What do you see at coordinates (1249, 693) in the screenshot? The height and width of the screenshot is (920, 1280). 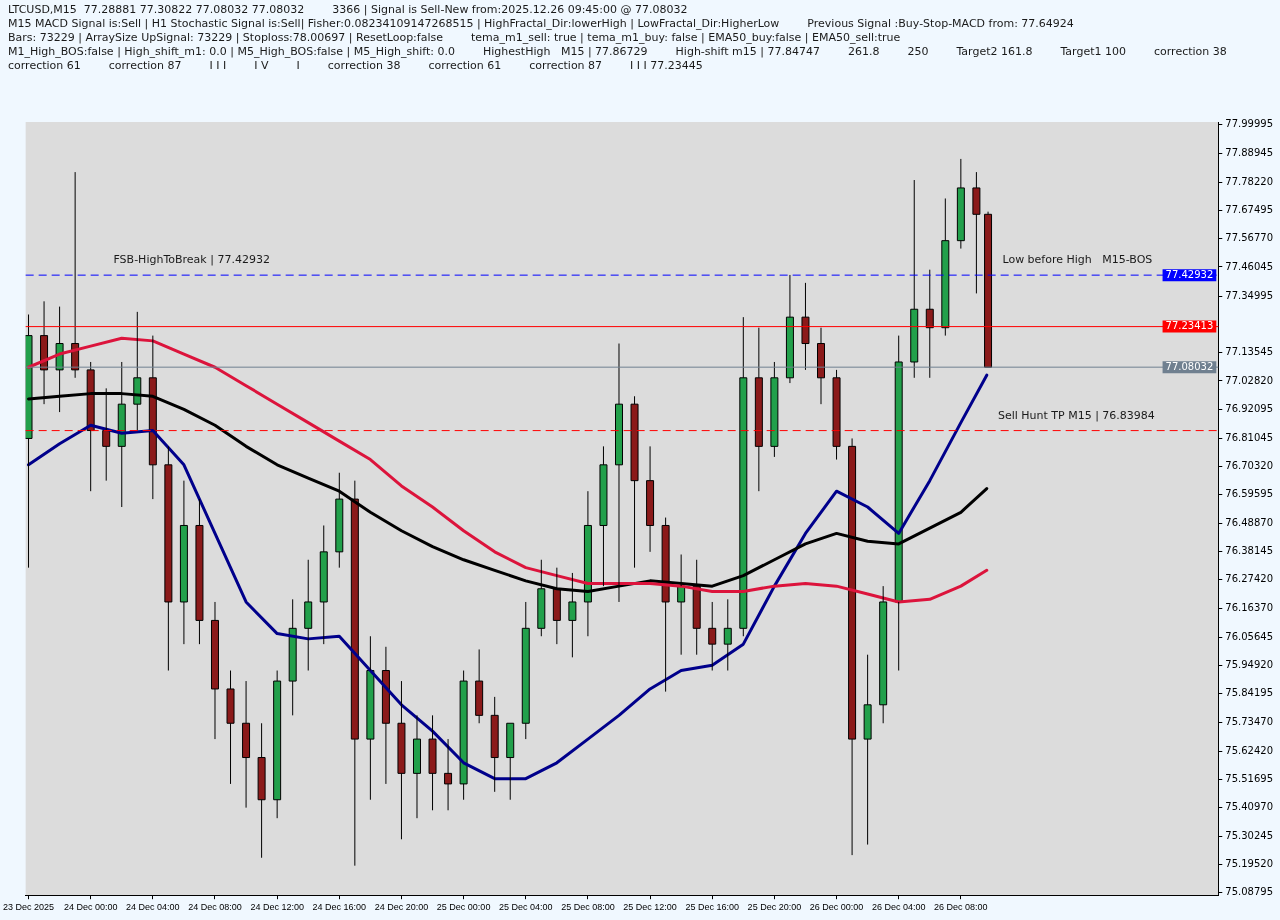 I see `y-tick-label: 75.84195` at bounding box center [1249, 693].